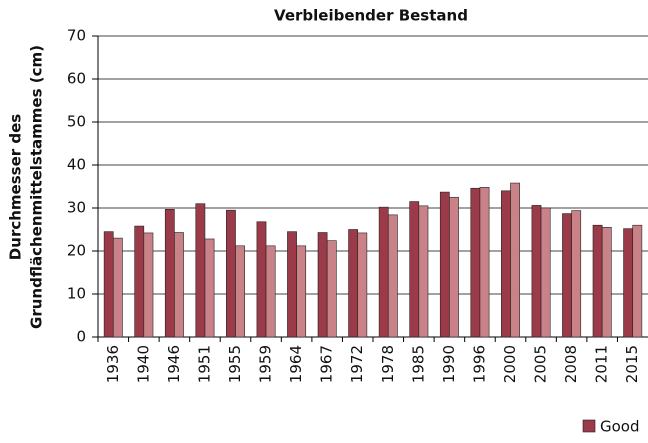 The image size is (648, 443). What do you see at coordinates (16, 187) in the screenshot?
I see `y-axis-label: Durchmesser des` at bounding box center [16, 187].